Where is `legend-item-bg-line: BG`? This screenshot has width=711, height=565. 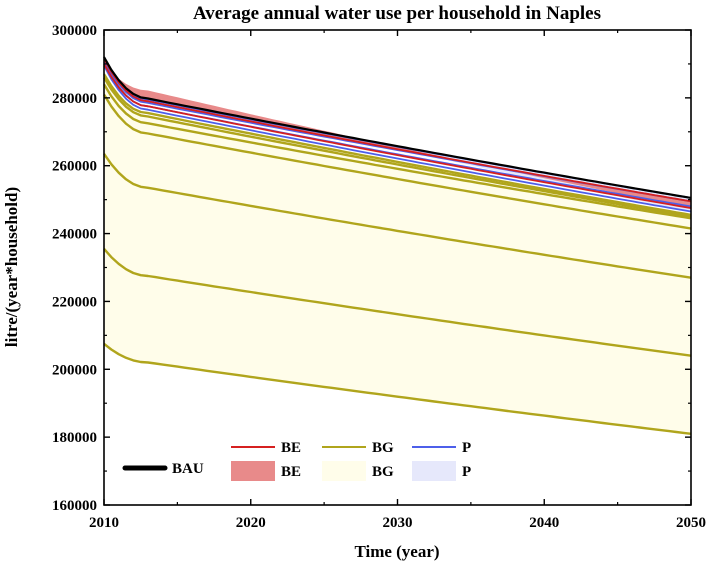 legend-item-bg-line: BG is located at coordinates (358, 448).